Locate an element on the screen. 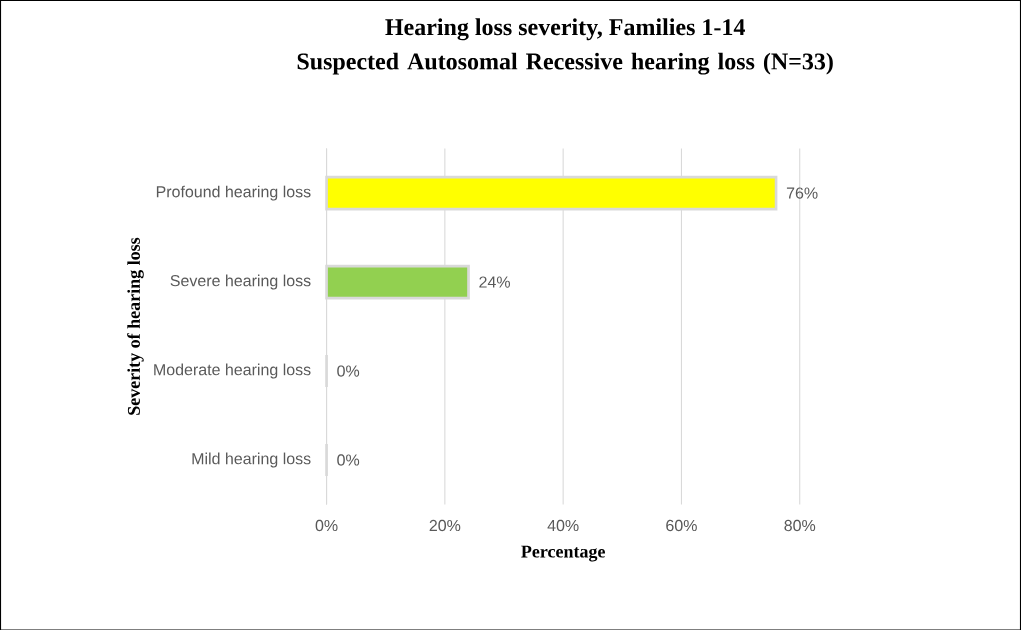  chart-subtitle: Suspected Autosomal Recessive hearing loss (N=33) is located at coordinates (565, 63).